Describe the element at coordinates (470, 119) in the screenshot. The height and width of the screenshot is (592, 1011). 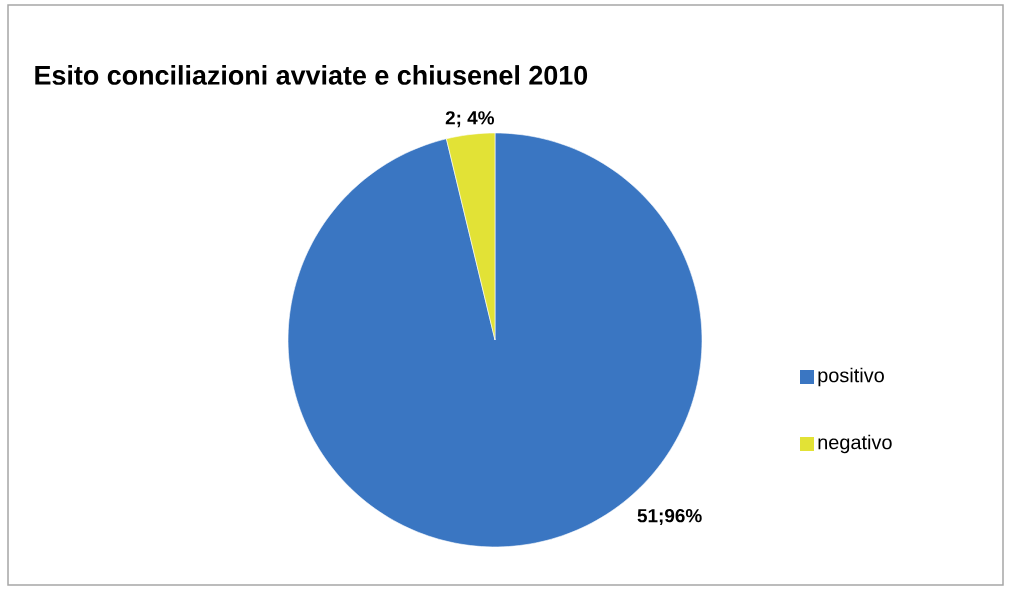
I see `data-label: 2; 4%` at that location.